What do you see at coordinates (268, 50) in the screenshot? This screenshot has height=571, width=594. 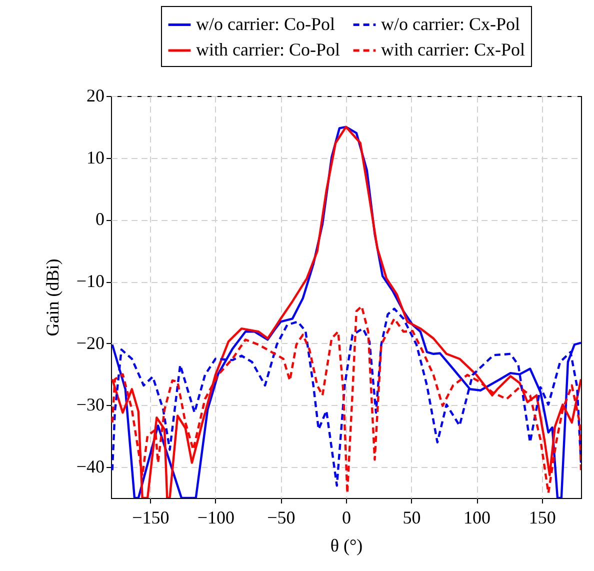 I see `legend-label: with carrier: Co-Pol` at bounding box center [268, 50].